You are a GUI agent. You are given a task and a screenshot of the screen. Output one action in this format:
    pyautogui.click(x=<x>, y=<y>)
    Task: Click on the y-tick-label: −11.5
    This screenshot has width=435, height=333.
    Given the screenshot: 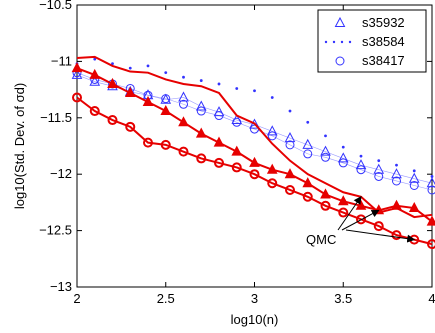 What is the action you would take?
    pyautogui.click(x=56, y=117)
    